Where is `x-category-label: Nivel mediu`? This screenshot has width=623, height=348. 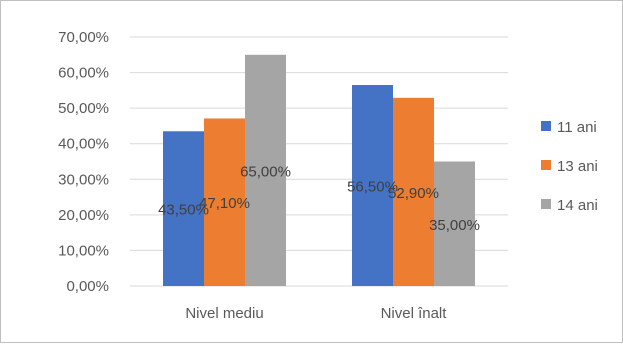 x-category-label: Nivel mediu is located at coordinates (224, 313).